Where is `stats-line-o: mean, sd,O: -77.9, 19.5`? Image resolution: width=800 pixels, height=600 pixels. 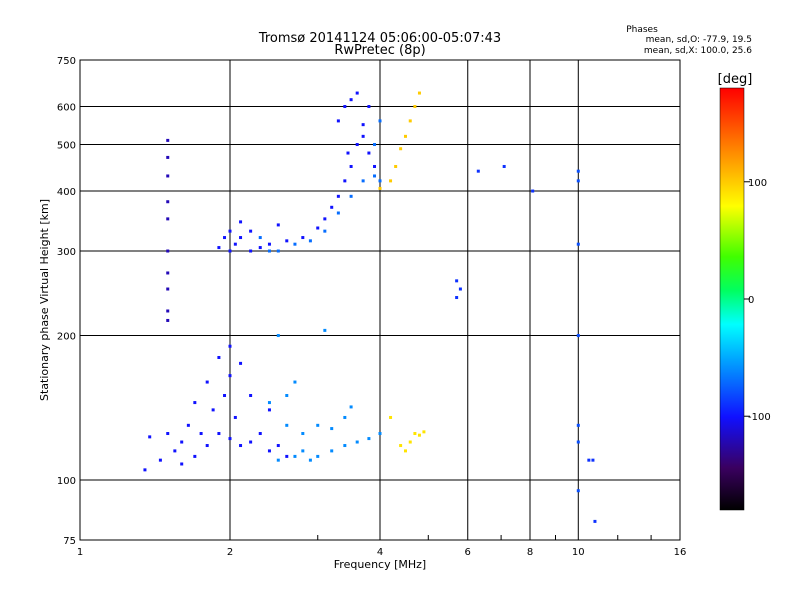
stats-line-o: mean, sd,O: -77.9, 19.5 is located at coordinates (699, 40).